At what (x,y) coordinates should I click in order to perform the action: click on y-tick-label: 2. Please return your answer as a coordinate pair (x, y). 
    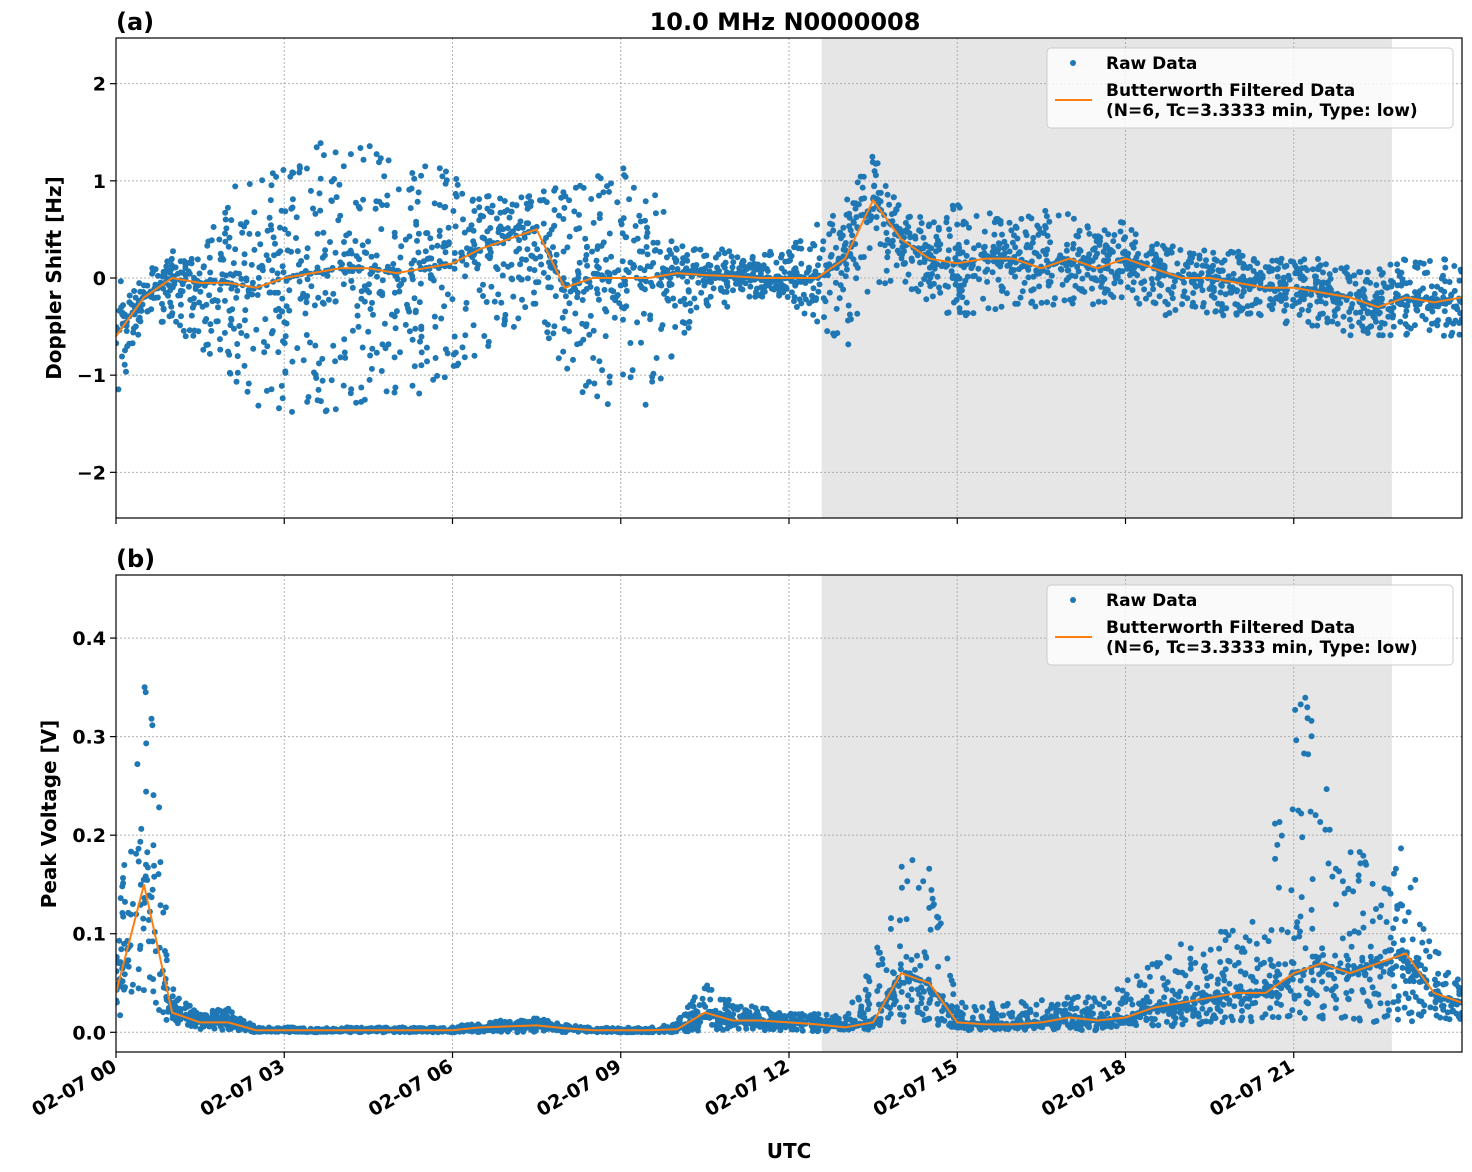
    Looking at the image, I should click on (99, 85).